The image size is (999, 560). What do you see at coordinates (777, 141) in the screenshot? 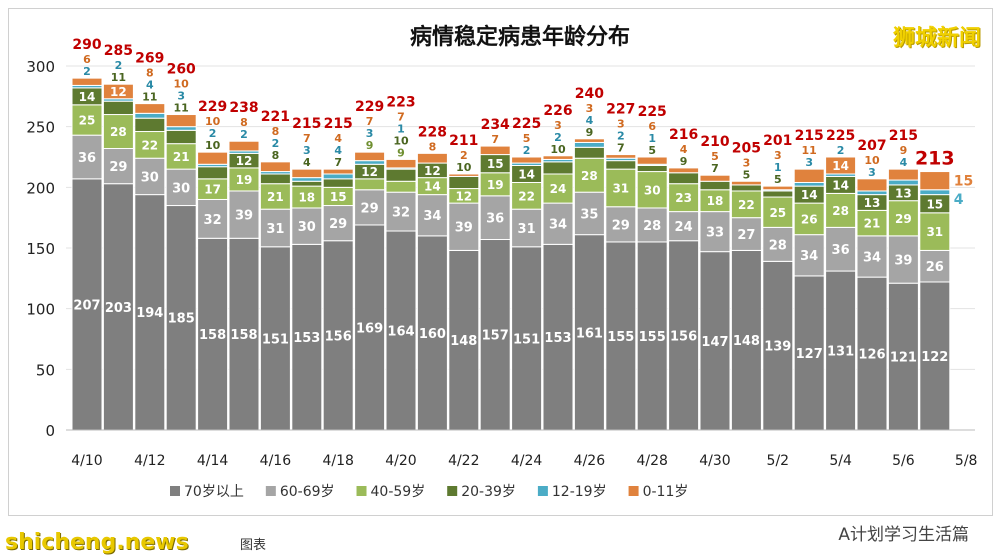
I see `total-label: 201` at bounding box center [777, 141].